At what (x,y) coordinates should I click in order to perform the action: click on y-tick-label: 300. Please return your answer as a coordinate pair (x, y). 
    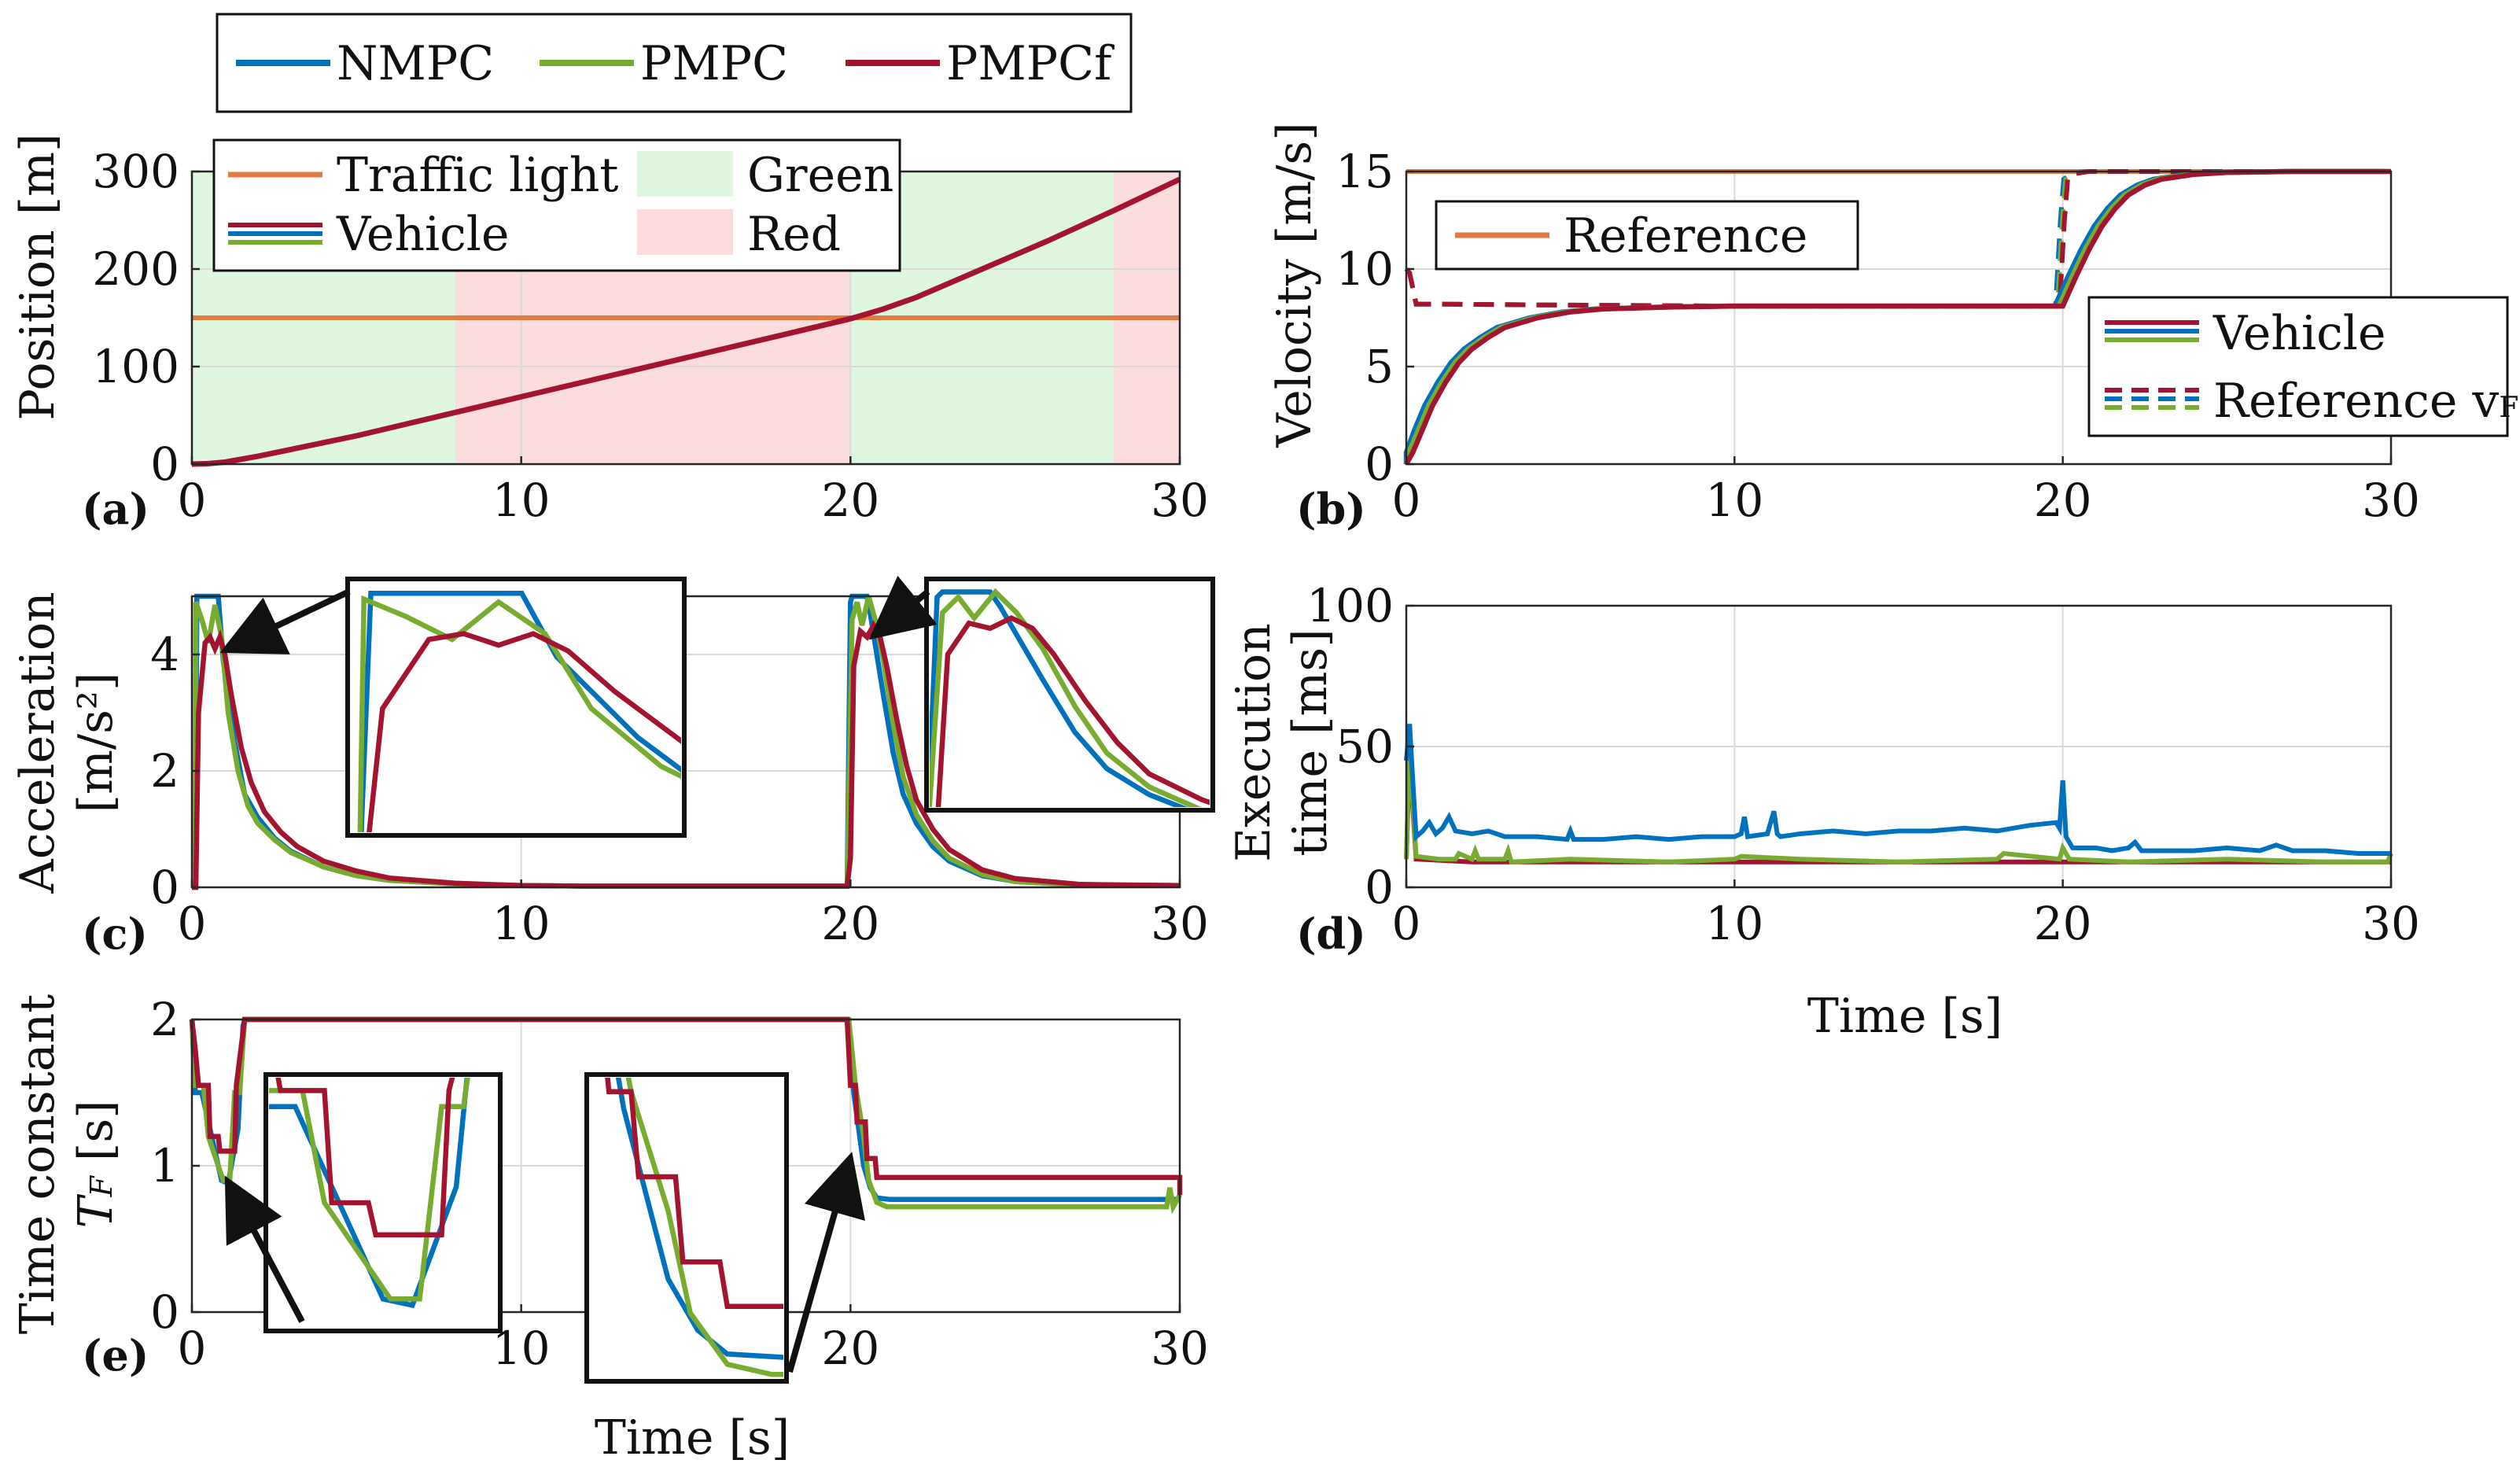
    Looking at the image, I should click on (135, 171).